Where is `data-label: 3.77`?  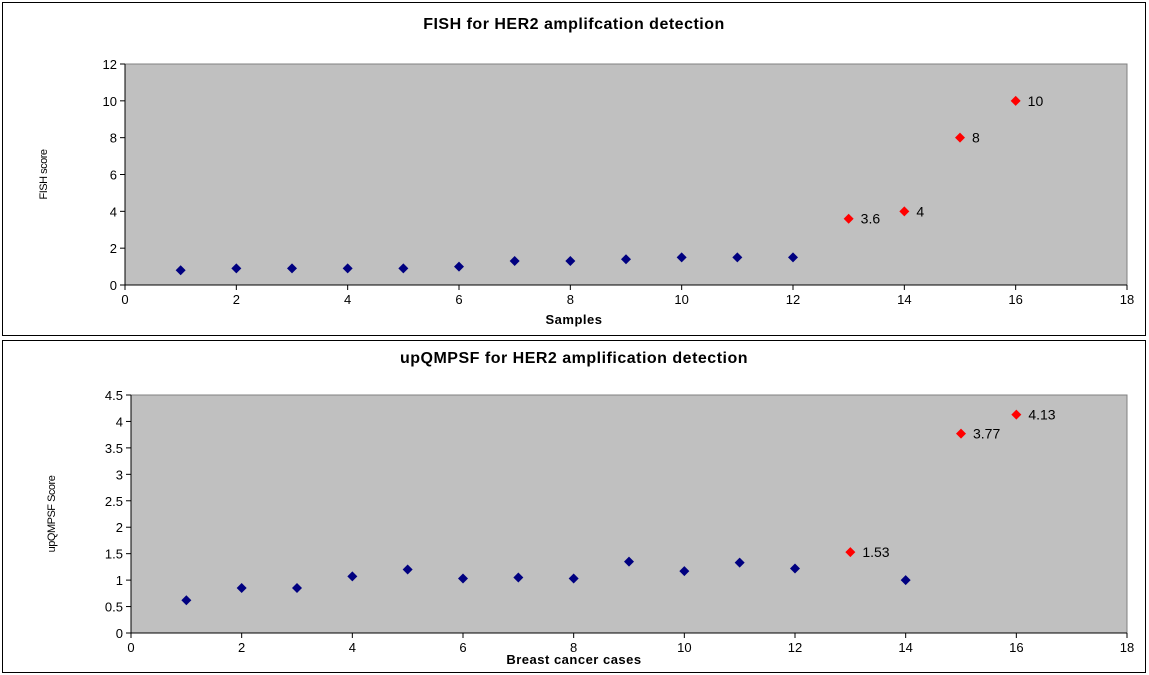 data-label: 3.77 is located at coordinates (986, 434).